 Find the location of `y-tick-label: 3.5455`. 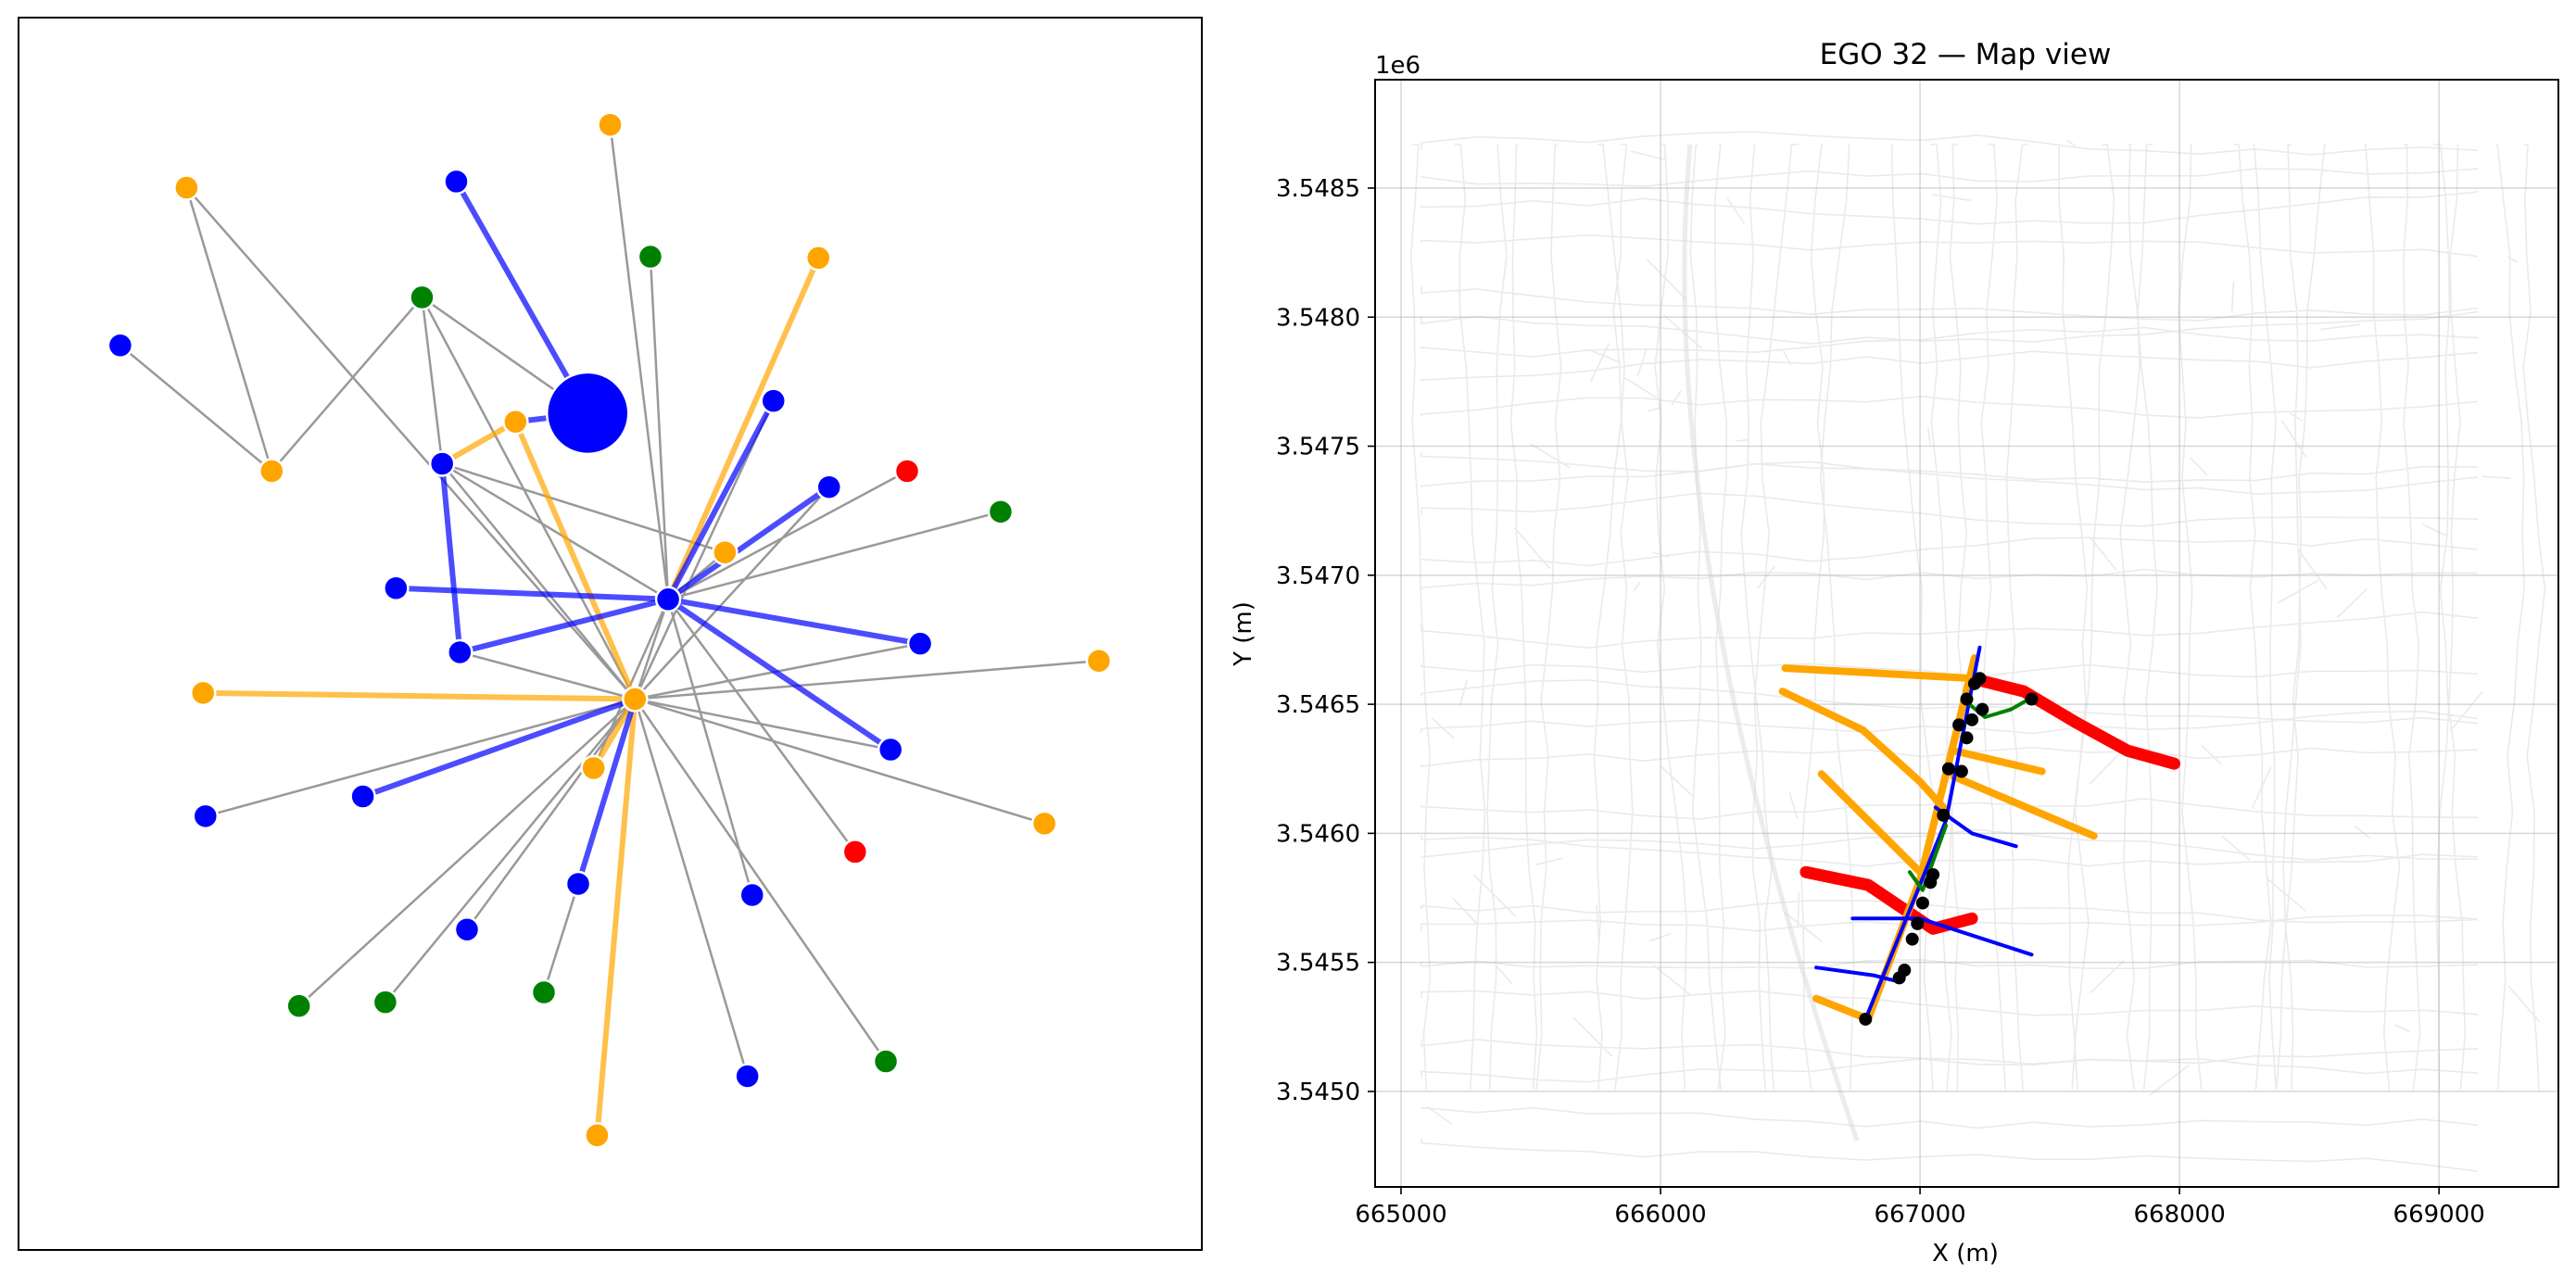

y-tick-label: 3.5455 is located at coordinates (1318, 964).